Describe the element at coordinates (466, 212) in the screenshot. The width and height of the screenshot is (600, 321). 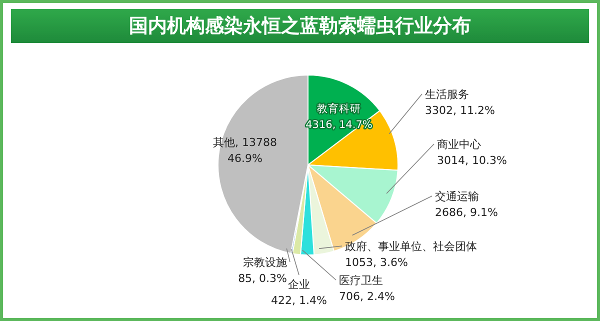
I see `data-label: 2686, 9.1%` at that location.